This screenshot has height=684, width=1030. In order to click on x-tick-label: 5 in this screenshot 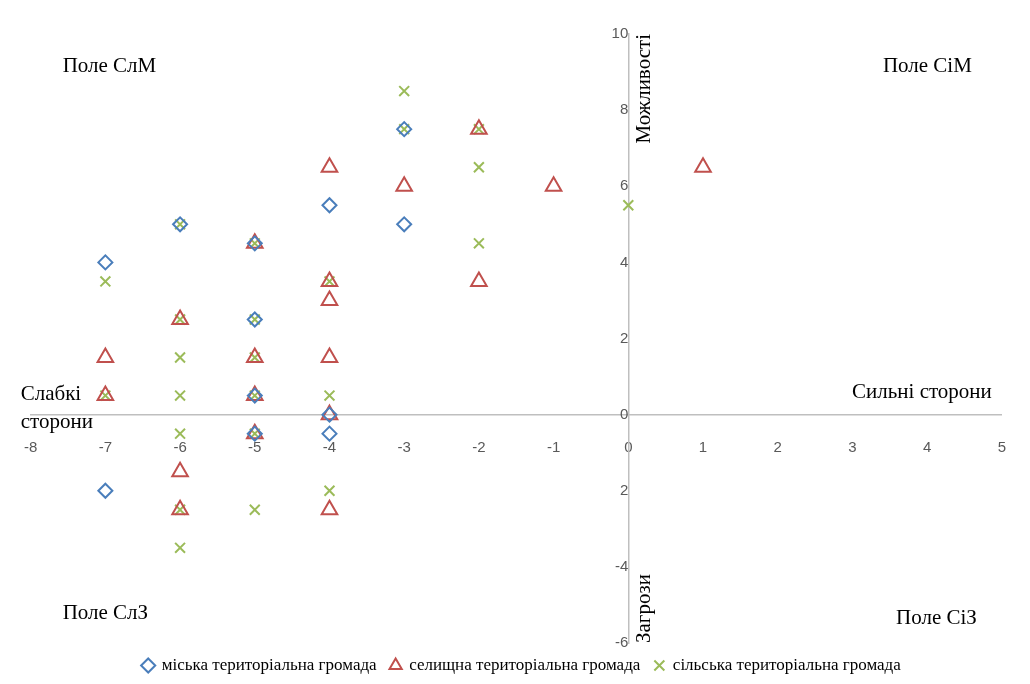, I will do `click(1001, 446)`.